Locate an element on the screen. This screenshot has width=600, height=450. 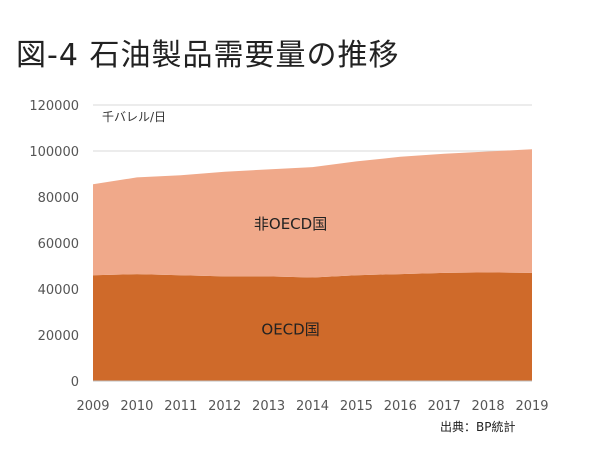
x-tick-label: 2017 is located at coordinates (444, 406).